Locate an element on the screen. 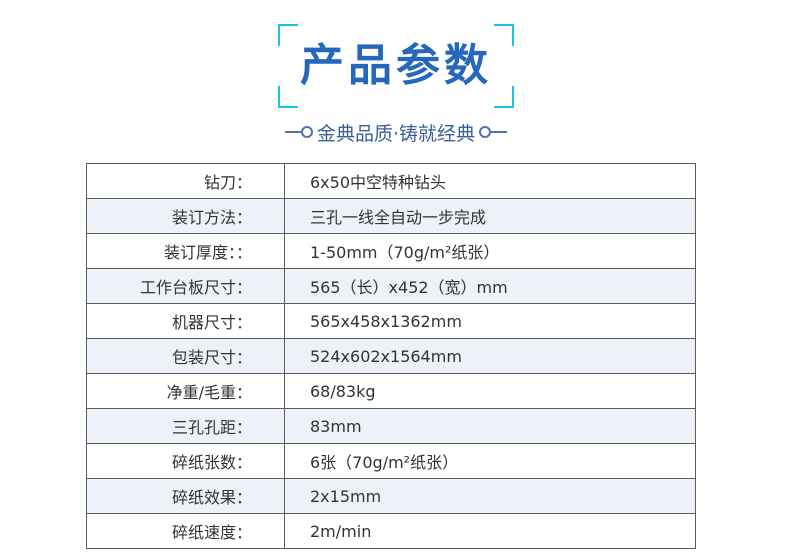  spec-label: 钻刀： is located at coordinates (185, 181).